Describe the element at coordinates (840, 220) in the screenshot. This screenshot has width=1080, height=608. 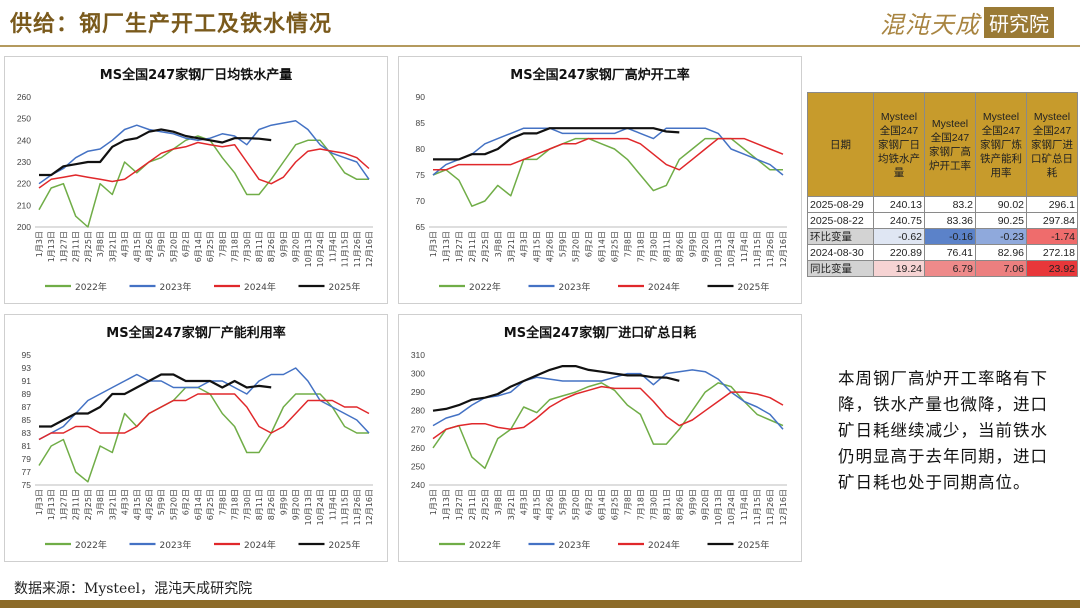
I see `table-row-label: 2025-08-22` at that location.